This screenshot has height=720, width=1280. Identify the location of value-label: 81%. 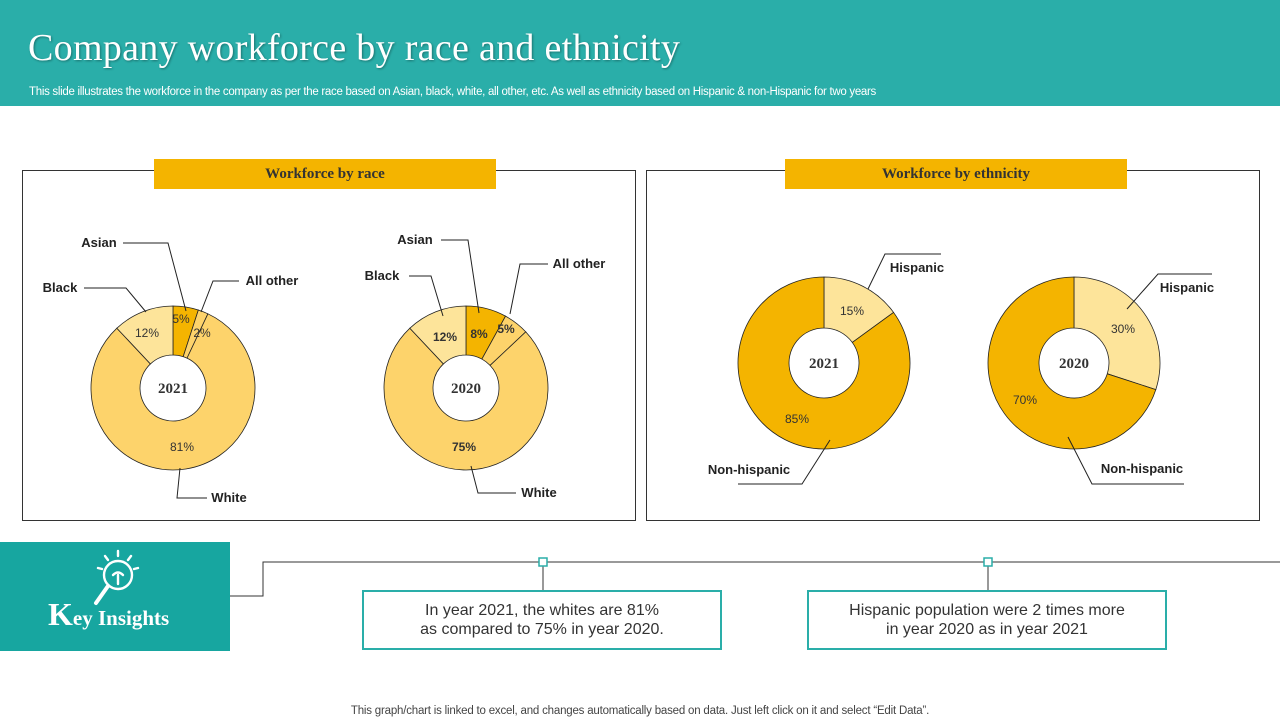
(182, 447).